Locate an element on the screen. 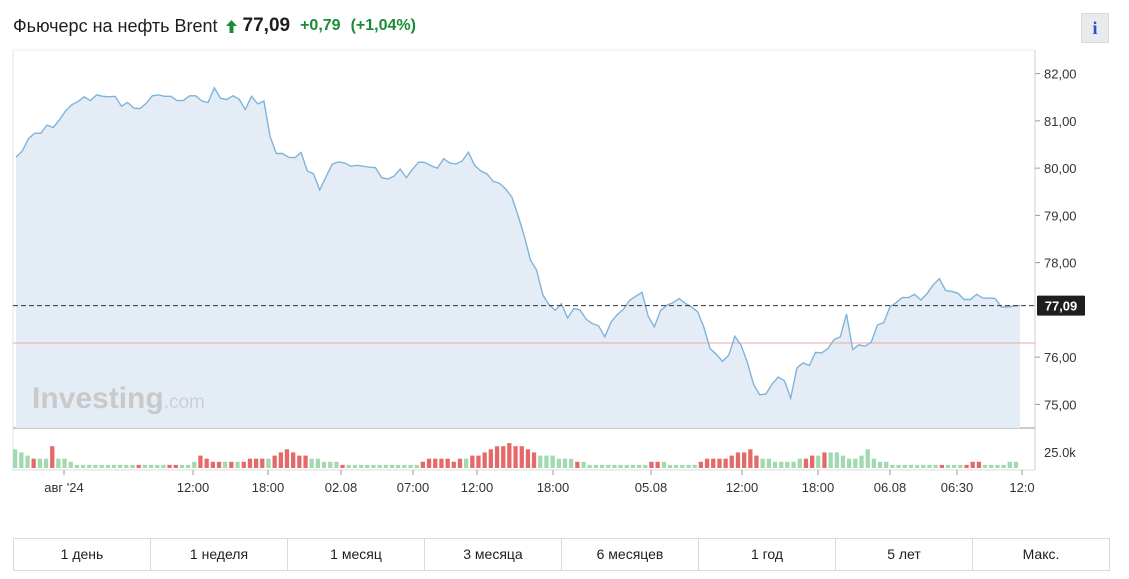 Image resolution: width=1129 pixels, height=579 pixels. last-price: 77,09 is located at coordinates (266, 25).